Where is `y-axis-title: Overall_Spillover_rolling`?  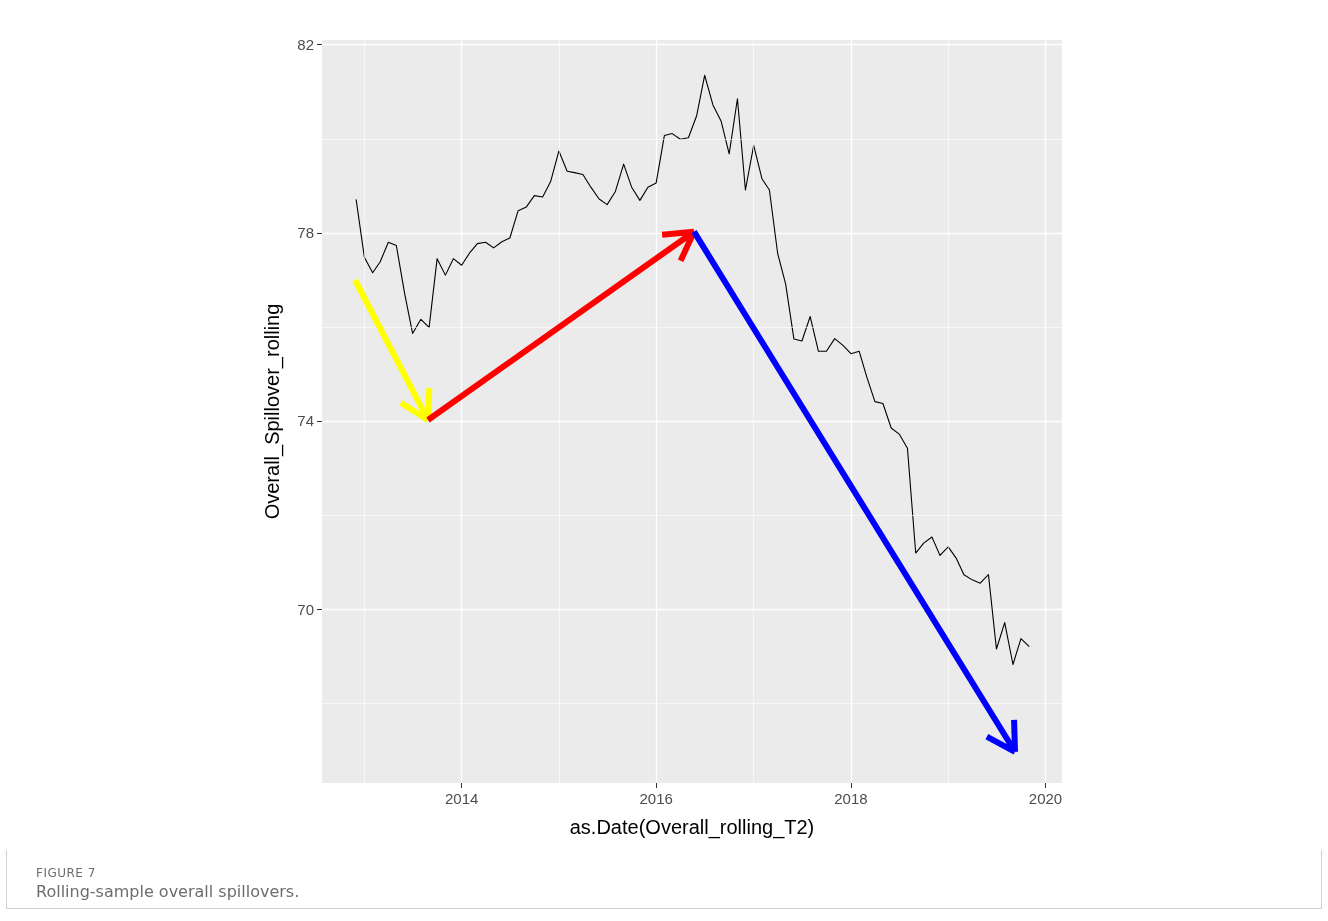 y-axis-title: Overall_Spillover_rolling is located at coordinates (272, 411).